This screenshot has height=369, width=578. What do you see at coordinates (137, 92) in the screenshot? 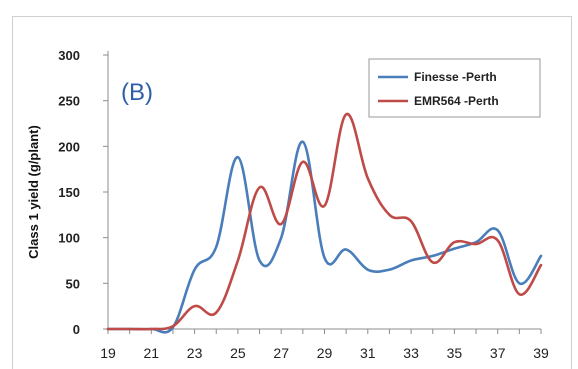
I see `panel-label: (B)` at bounding box center [137, 92].